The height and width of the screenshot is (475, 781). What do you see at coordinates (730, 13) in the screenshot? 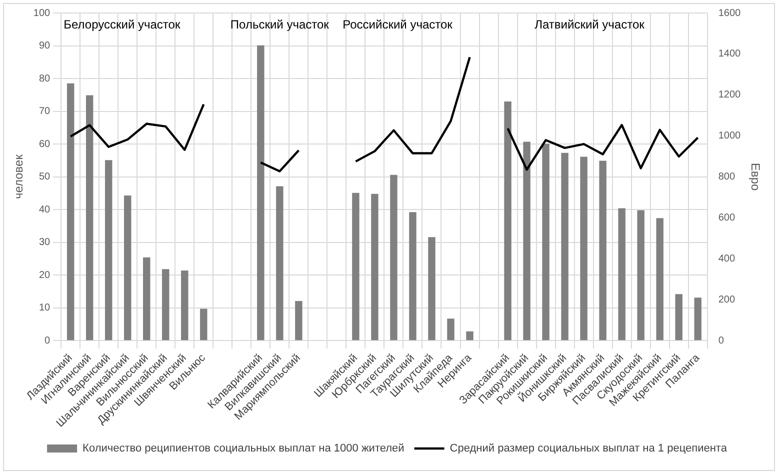
I see `y2-tick-label: 1600` at bounding box center [730, 13].